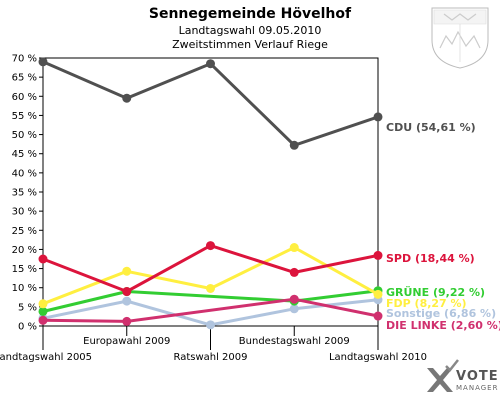 This screenshot has width=500, height=400. Describe the element at coordinates (431, 127) in the screenshot. I see `series-label-cdu: CDU (54,61 %)` at that location.